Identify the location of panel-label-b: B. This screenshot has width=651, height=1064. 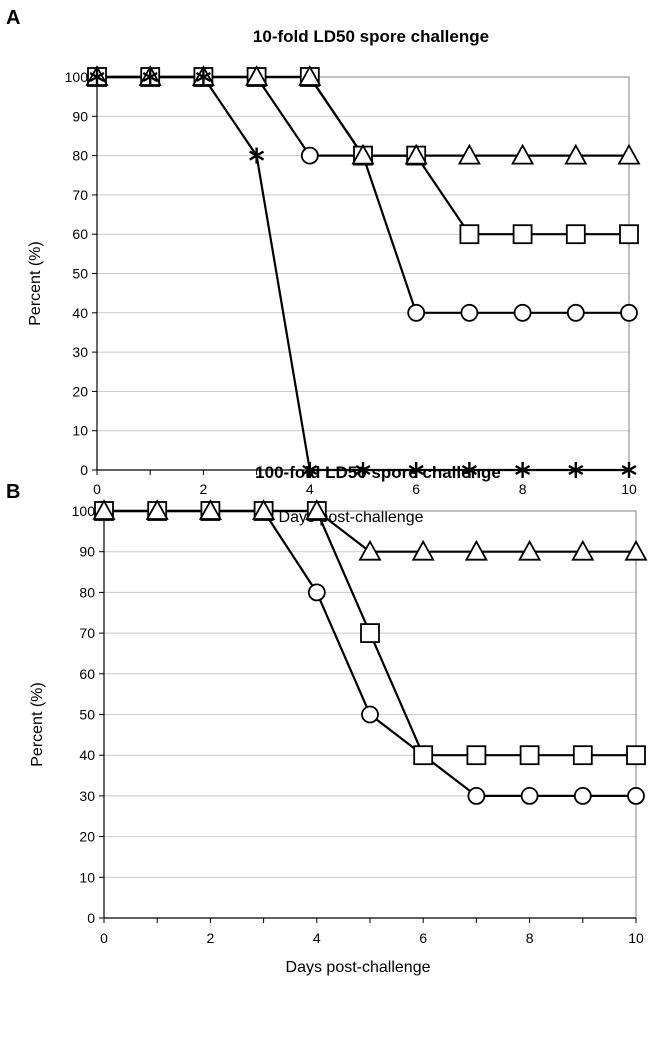
(13, 492).